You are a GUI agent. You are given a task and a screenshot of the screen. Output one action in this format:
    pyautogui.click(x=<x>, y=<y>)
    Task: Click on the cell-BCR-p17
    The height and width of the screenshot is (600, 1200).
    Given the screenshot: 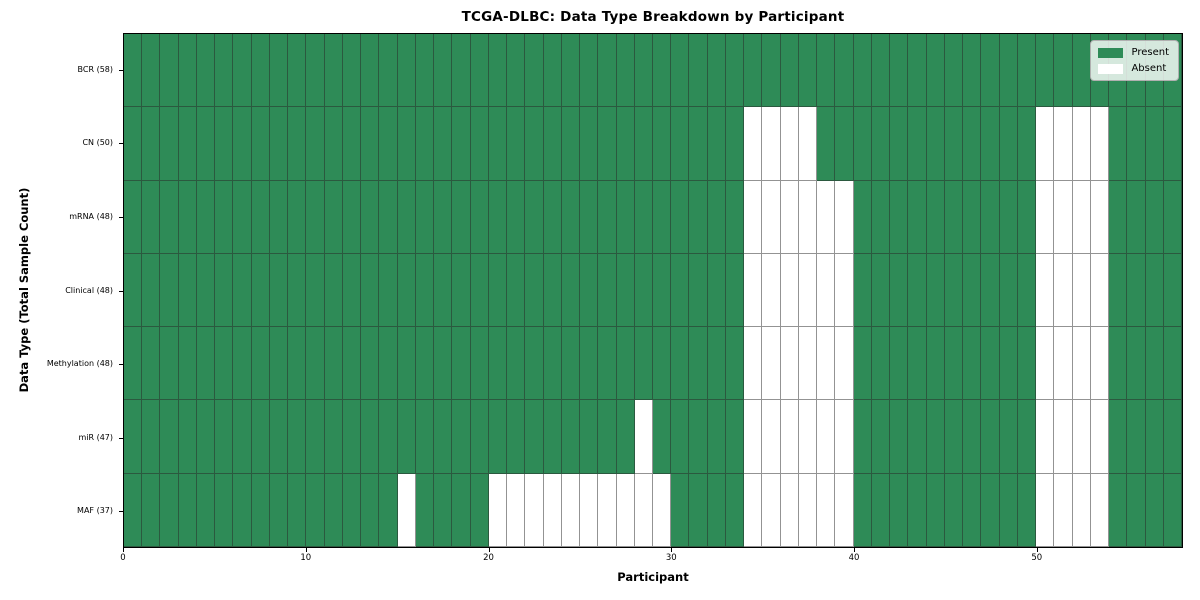 What is the action you would take?
    pyautogui.click(x=443, y=71)
    